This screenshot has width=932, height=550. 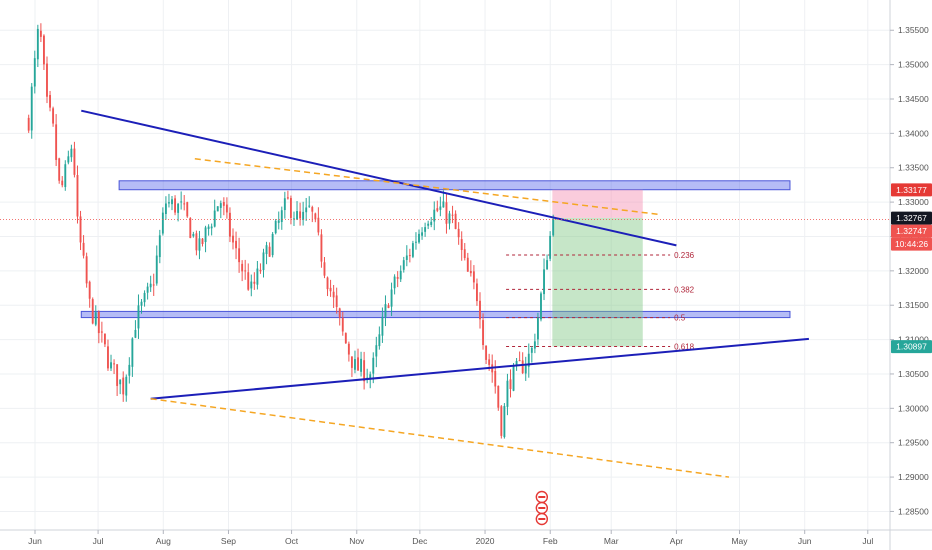 What do you see at coordinates (163, 541) in the screenshot?
I see `x-tick-label: Aug` at bounding box center [163, 541].